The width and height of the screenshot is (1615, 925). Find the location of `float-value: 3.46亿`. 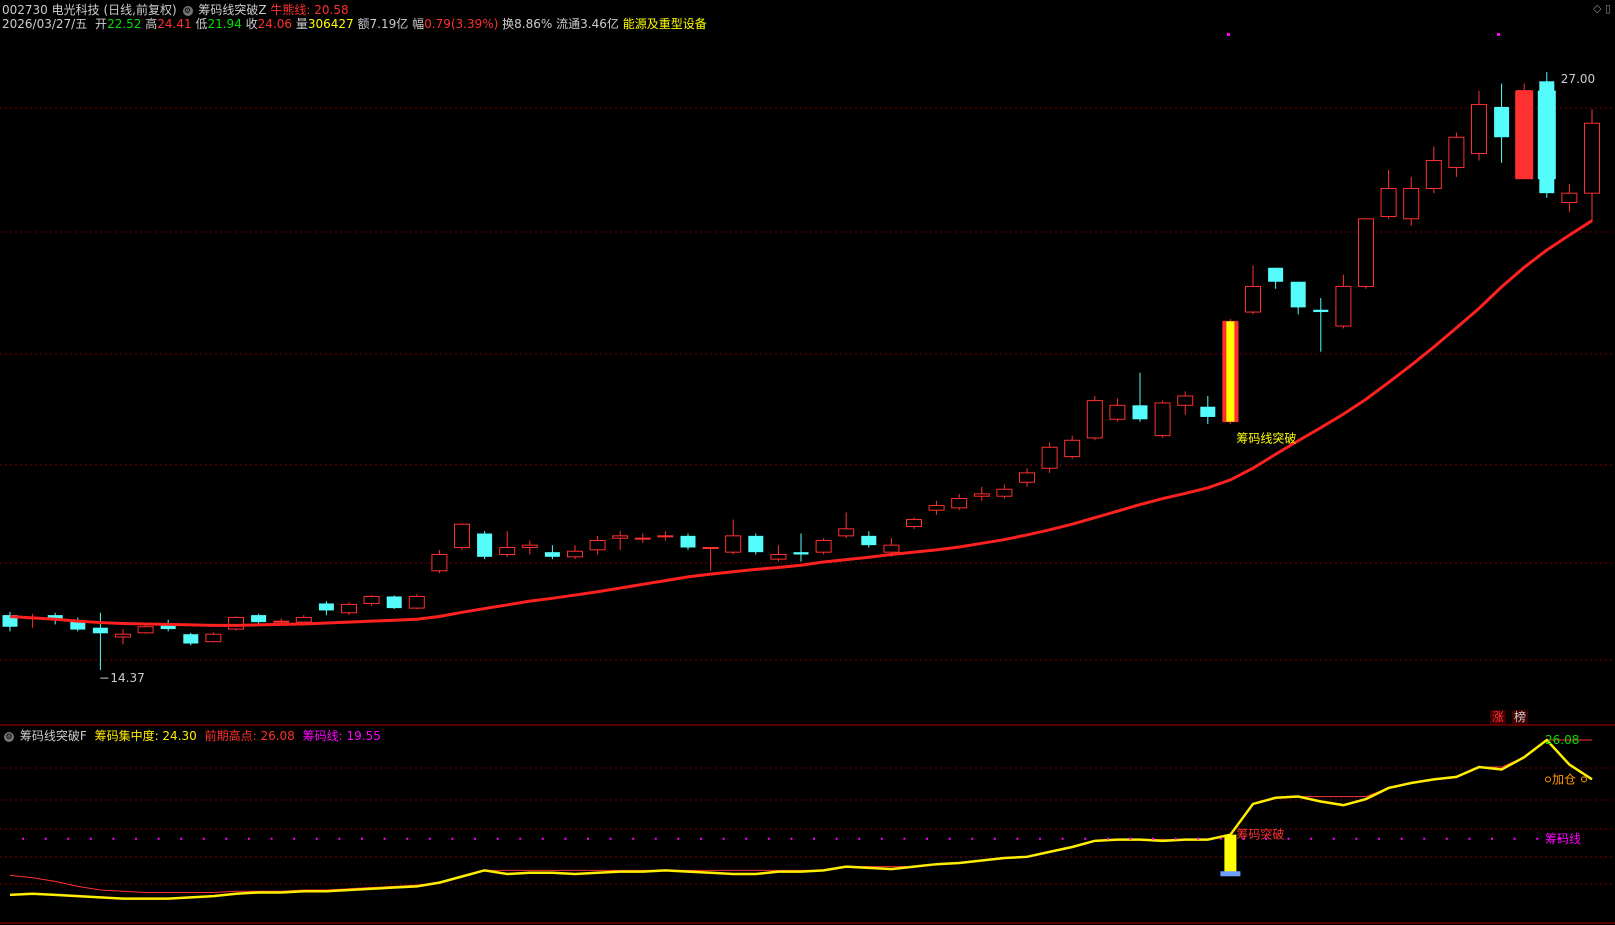

float-value: 3.46亿 is located at coordinates (599, 24).